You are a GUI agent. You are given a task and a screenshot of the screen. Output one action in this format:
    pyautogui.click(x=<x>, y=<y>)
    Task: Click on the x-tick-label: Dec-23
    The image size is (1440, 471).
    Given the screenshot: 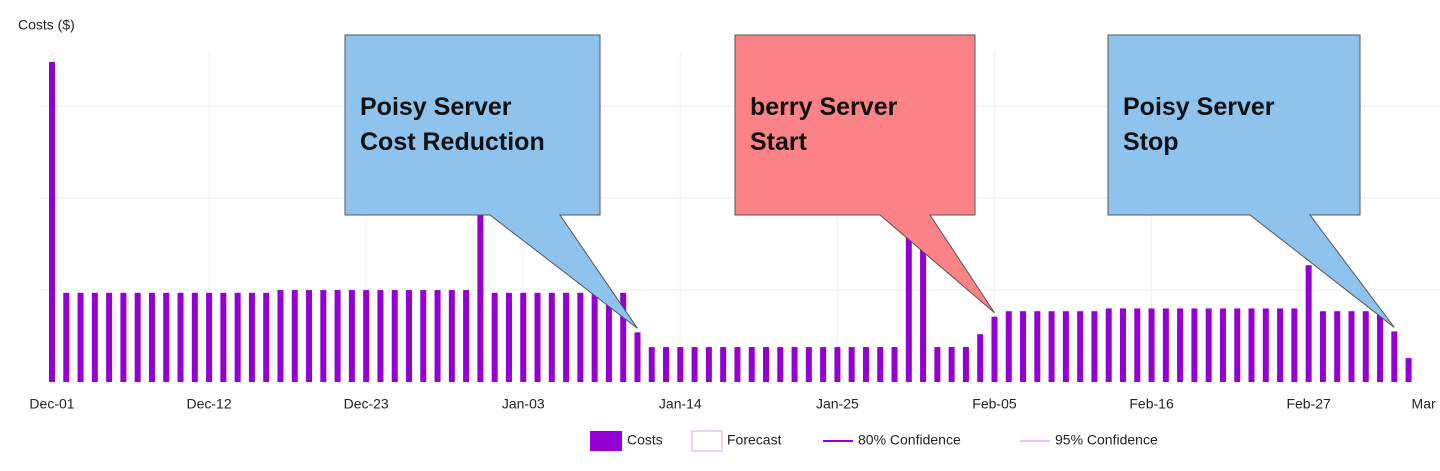 What is the action you would take?
    pyautogui.click(x=366, y=404)
    